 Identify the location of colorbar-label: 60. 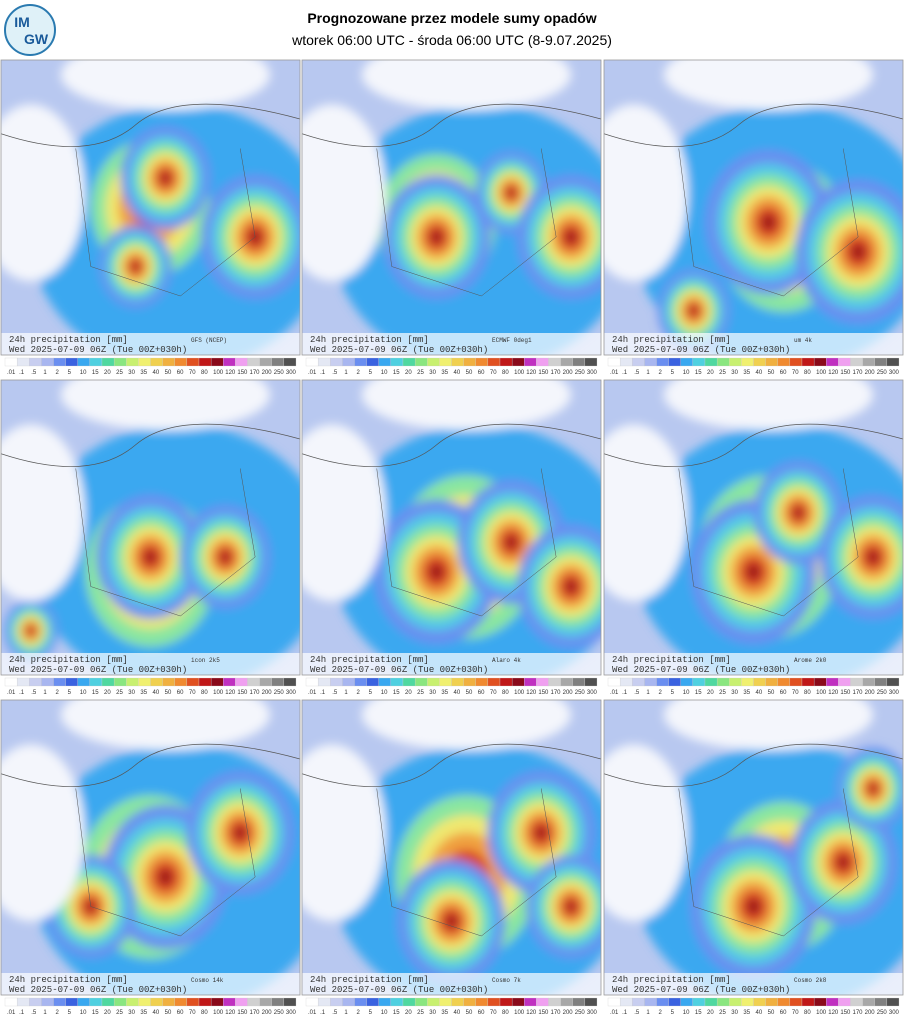
(481, 693).